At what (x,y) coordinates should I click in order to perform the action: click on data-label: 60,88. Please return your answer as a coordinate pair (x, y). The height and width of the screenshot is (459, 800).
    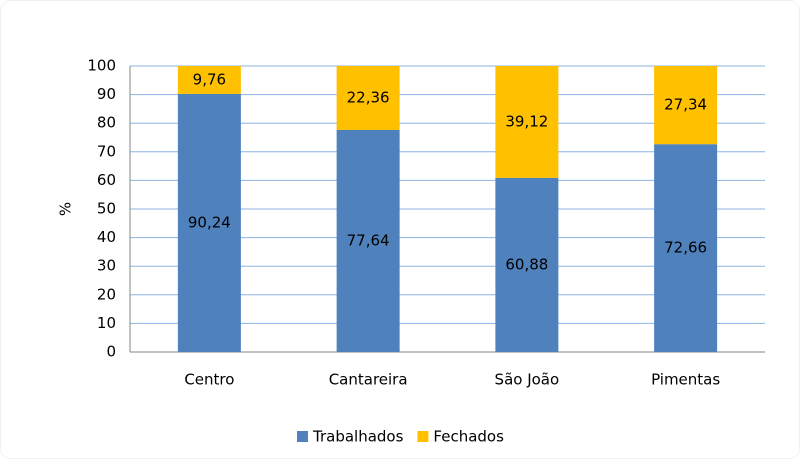
    Looking at the image, I should click on (526, 264).